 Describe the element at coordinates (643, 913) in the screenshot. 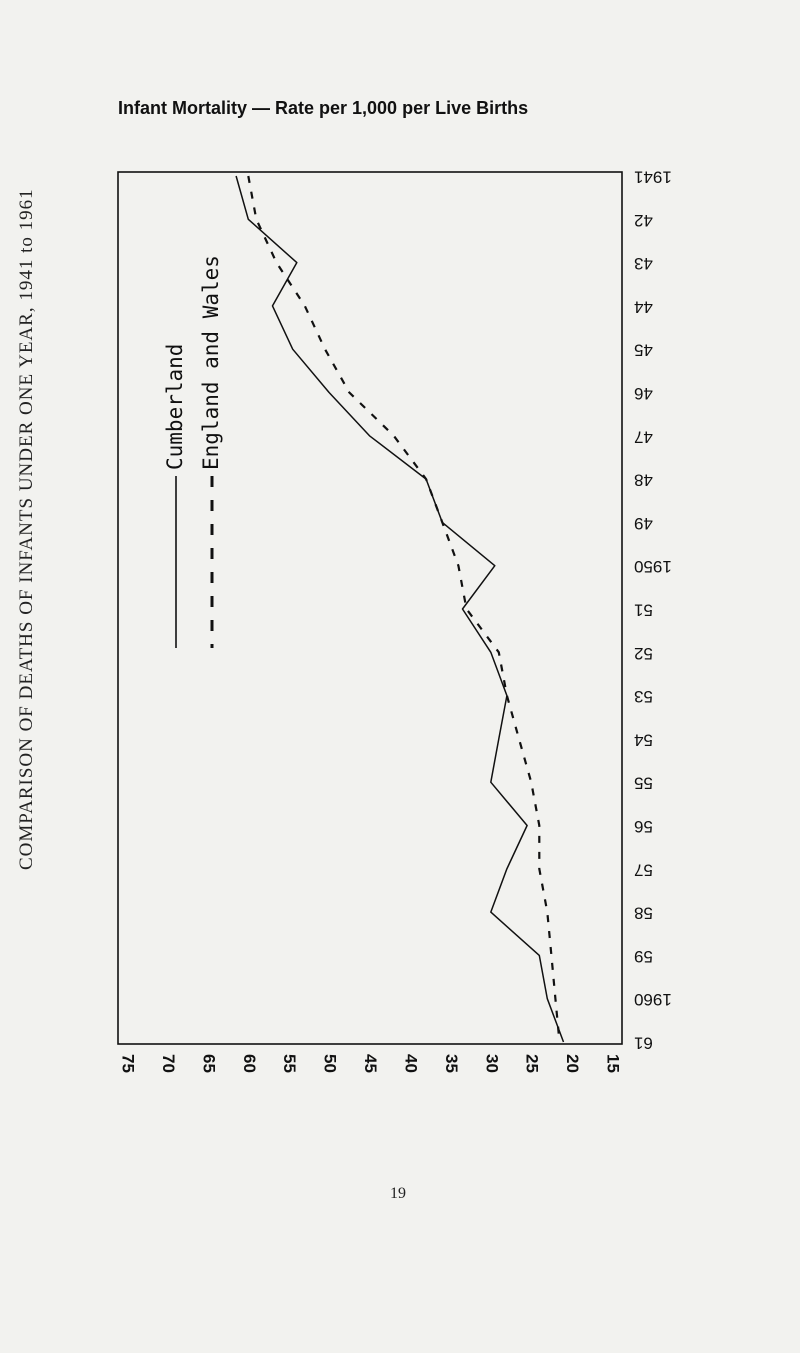

I see `year-tick-label: 58` at that location.